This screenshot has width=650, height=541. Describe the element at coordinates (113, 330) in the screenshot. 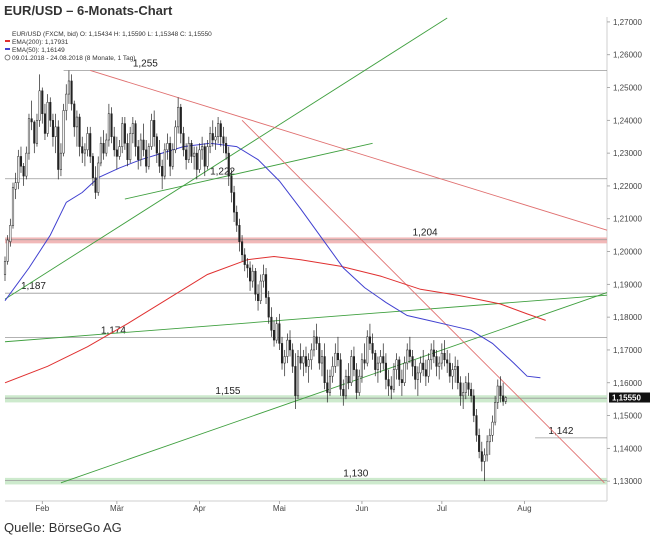

I see `level-label: 1,174` at that location.